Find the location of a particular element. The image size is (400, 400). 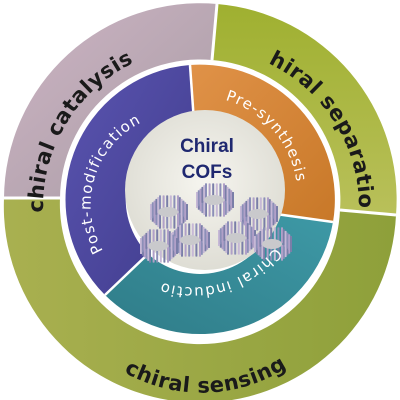

center-title-line1: Chiral is located at coordinates (207, 146).